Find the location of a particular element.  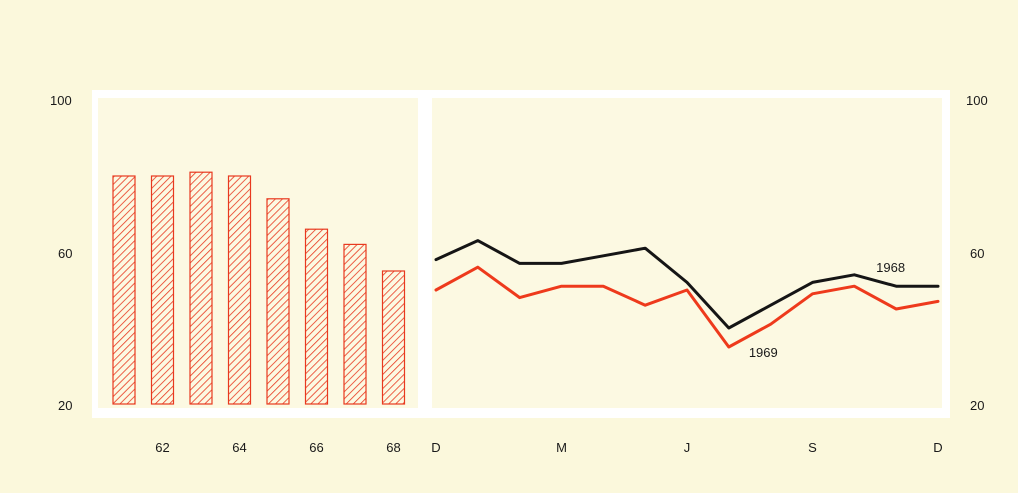

right-y-axis: 100 60 20 is located at coordinates (977, 253).